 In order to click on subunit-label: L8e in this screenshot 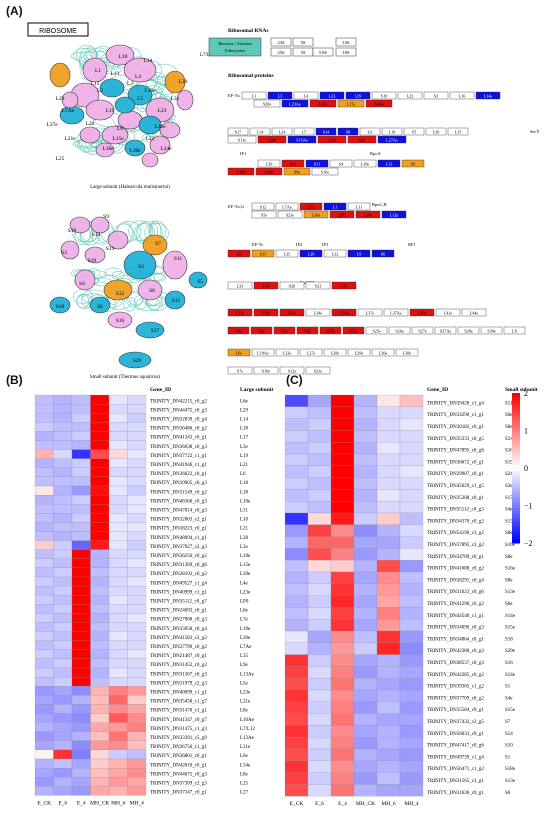, I will do `click(244, 711)`.